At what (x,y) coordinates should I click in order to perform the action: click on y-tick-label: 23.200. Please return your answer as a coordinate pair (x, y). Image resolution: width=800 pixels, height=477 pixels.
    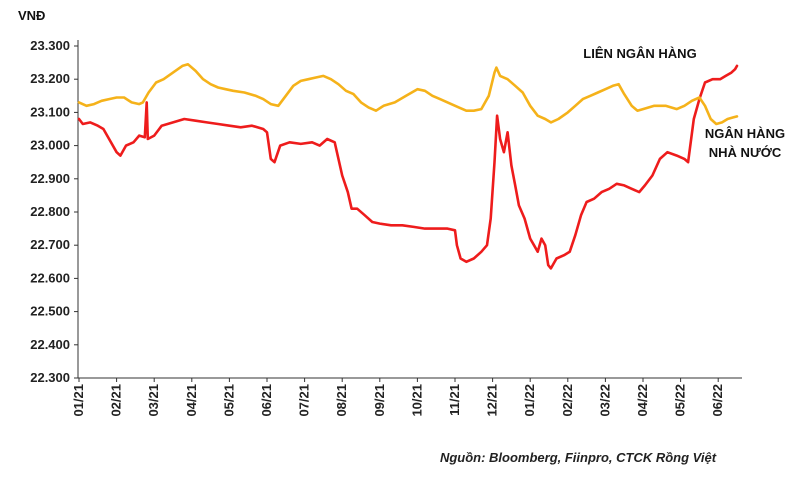
    Looking at the image, I should click on (50, 78).